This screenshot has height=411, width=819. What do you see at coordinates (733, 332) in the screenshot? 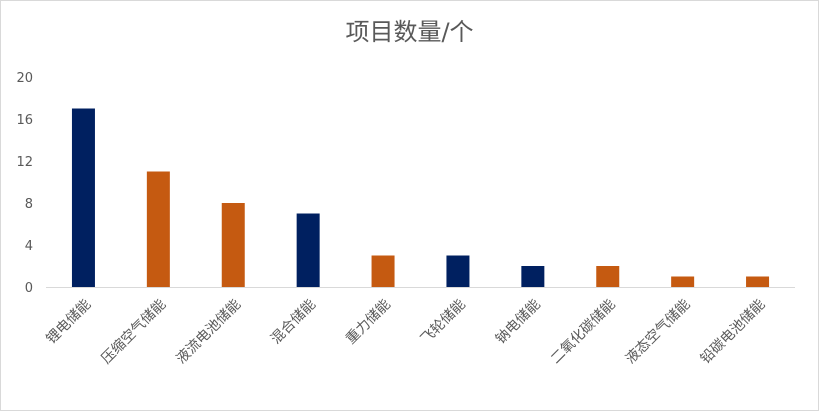
I see `x-category-label: 铅碳电池储能` at bounding box center [733, 332].